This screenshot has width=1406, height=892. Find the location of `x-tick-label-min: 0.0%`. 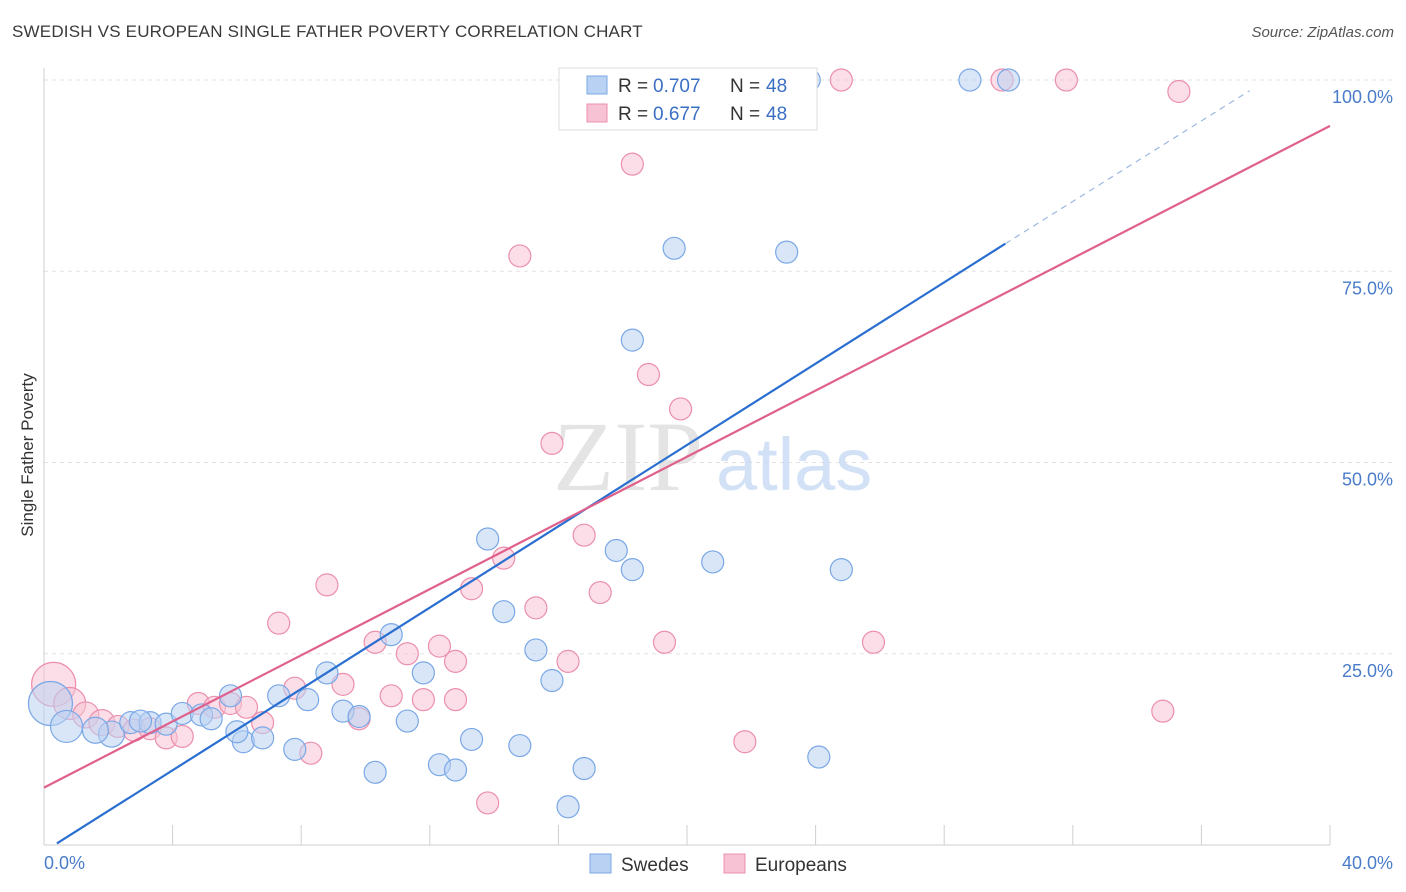

x-tick-label-min: 0.0% is located at coordinates (64, 863).